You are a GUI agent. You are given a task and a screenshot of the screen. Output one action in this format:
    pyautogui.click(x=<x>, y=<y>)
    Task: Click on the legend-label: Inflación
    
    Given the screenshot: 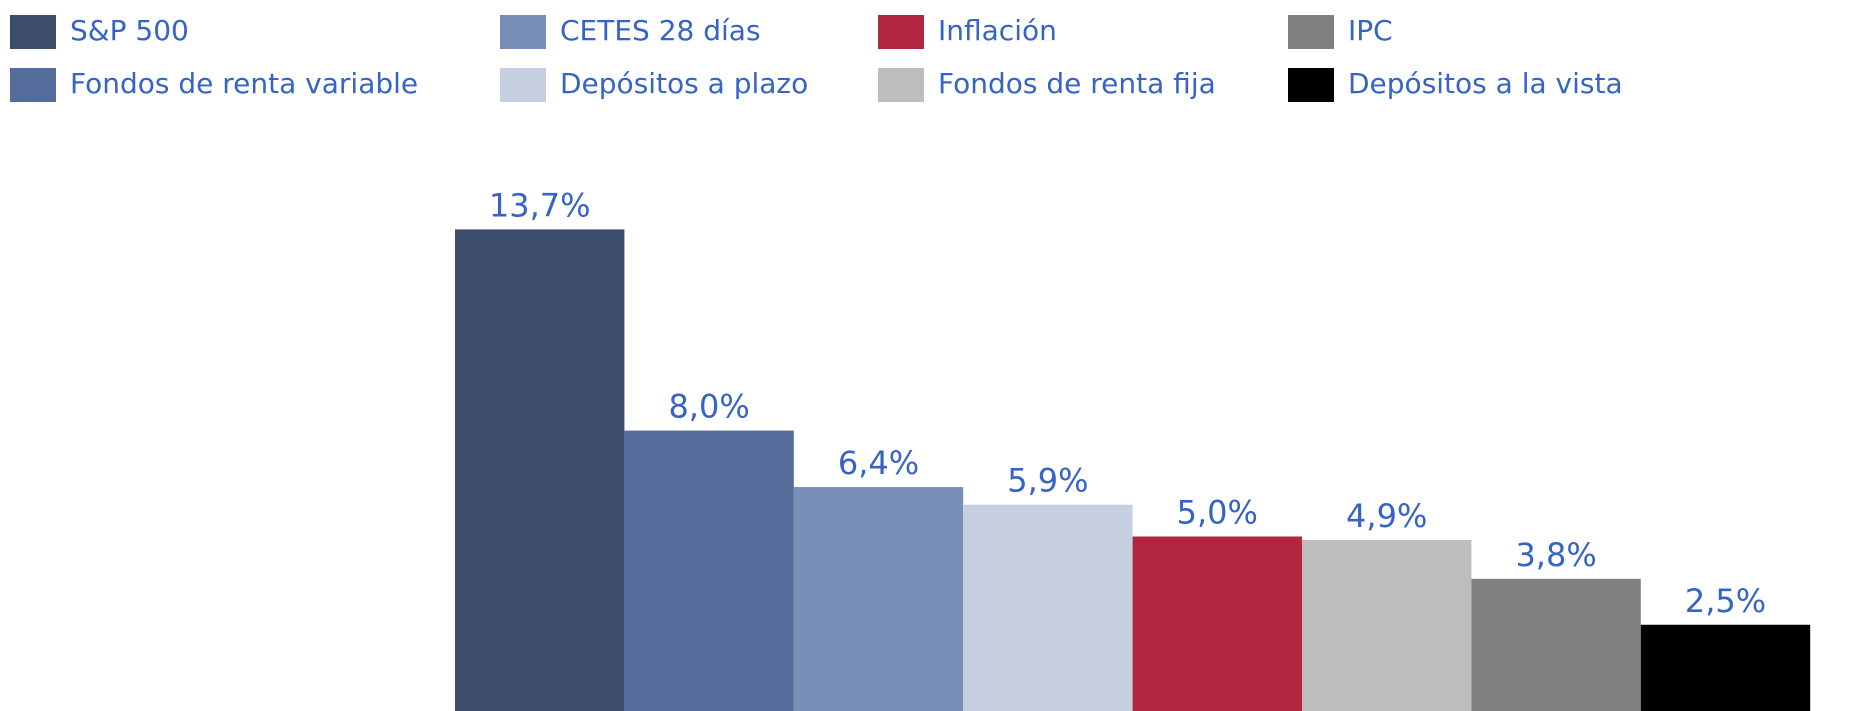 What is the action you would take?
    pyautogui.click(x=997, y=30)
    